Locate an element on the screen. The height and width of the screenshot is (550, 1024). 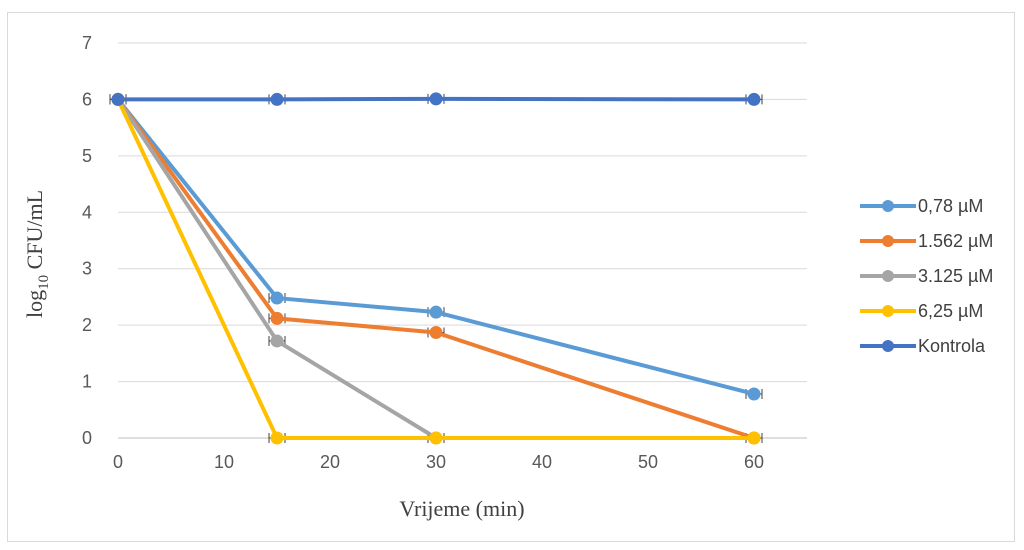
legend-item: 3.125 µM is located at coordinates (926, 276).